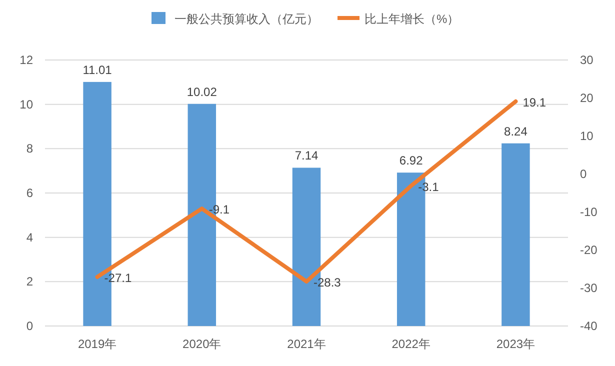 The height and width of the screenshot is (366, 615). Describe the element at coordinates (587, 136) in the screenshot. I see `y2tick: 10` at that location.